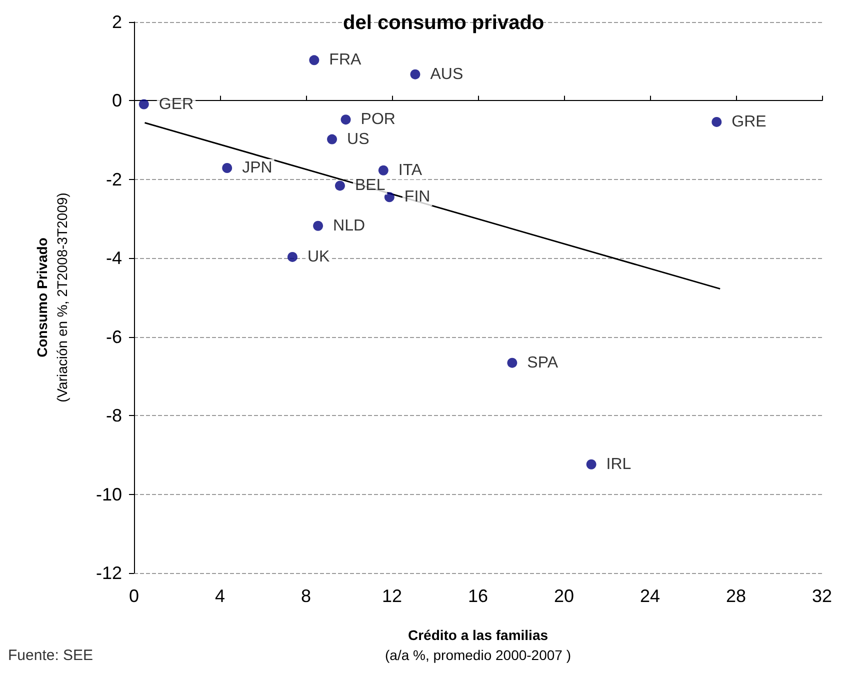  What do you see at coordinates (109, 573) in the screenshot?
I see `y-tick-label: -12` at bounding box center [109, 573].